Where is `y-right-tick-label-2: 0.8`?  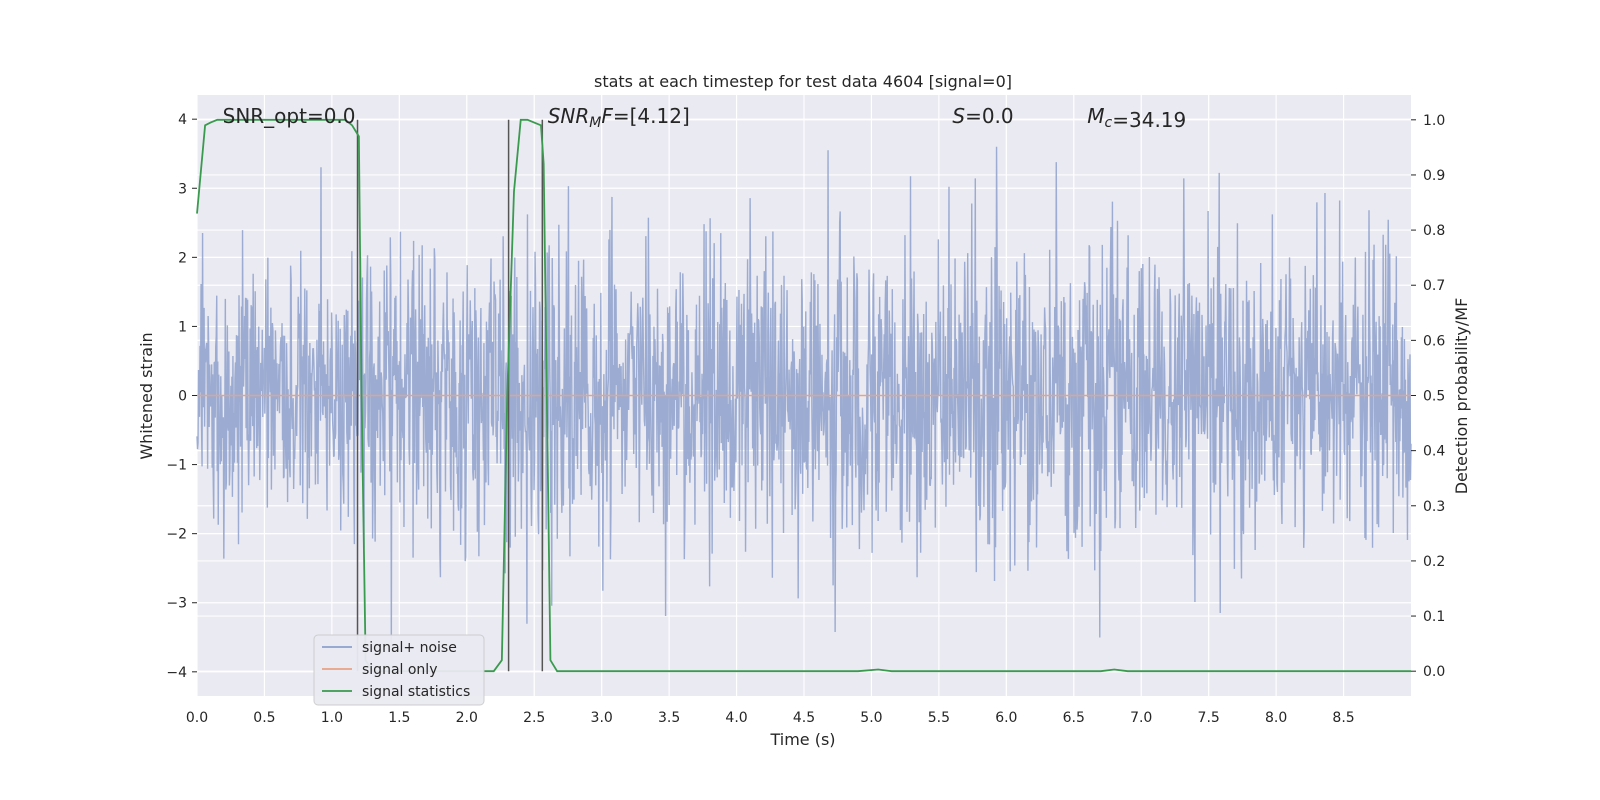
y-right-tick-label-2: 0.8 is located at coordinates (1434, 231).